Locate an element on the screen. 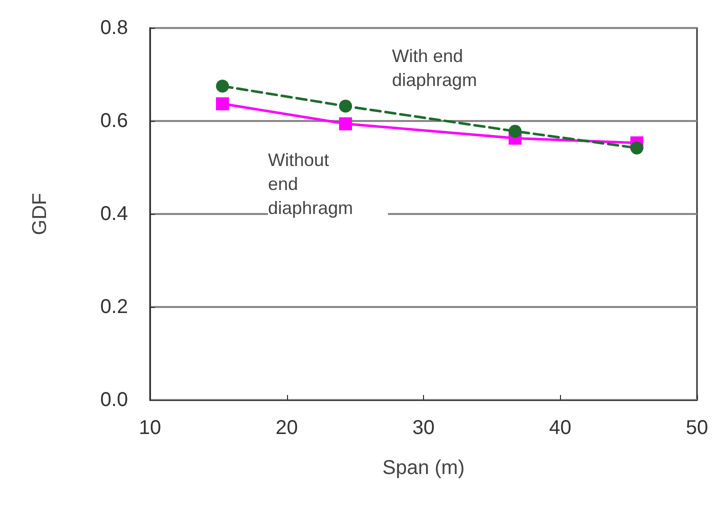 The width and height of the screenshot is (717, 522). series-label: With end diaphragm is located at coordinates (435, 68).